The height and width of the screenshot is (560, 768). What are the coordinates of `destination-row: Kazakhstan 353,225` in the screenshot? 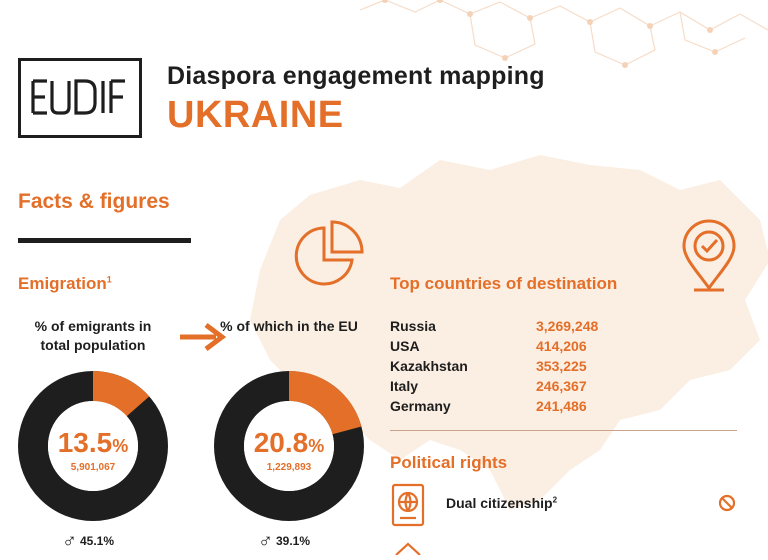 It's located at (565, 366).